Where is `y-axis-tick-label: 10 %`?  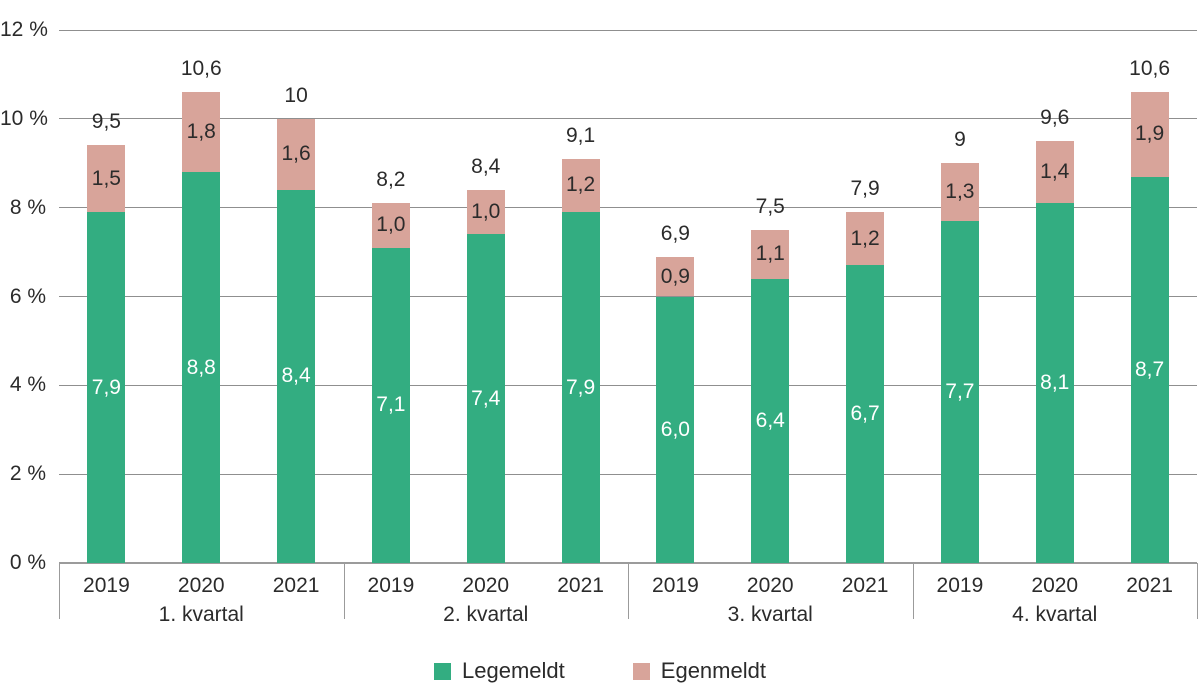
y-axis-tick-label: 10 % is located at coordinates (24, 118).